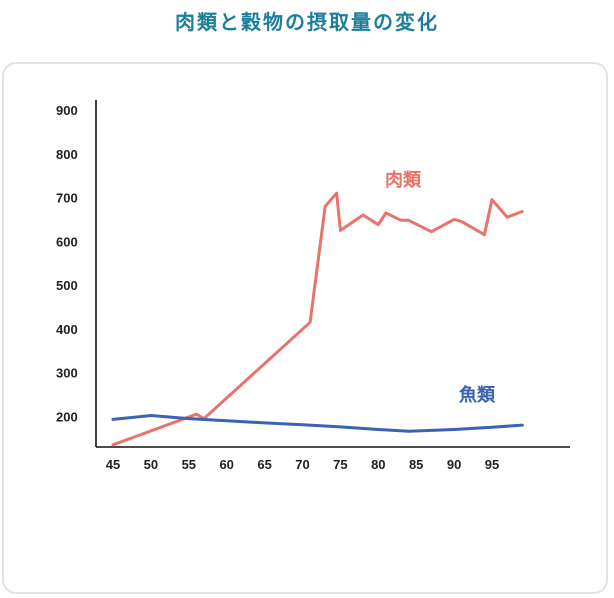 The height and width of the screenshot is (598, 614). I want to click on x-axis-ticks: 45 50 55 60 65 70 75 80 85 90 95, so click(302, 464).